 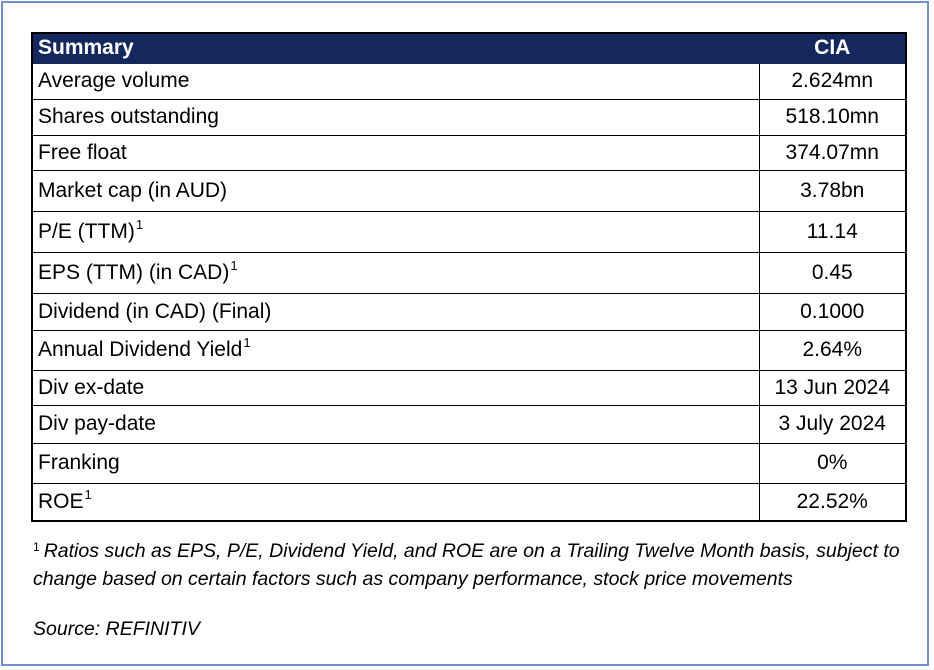 What do you see at coordinates (395, 152) in the screenshot?
I see `row-label: Free float` at bounding box center [395, 152].